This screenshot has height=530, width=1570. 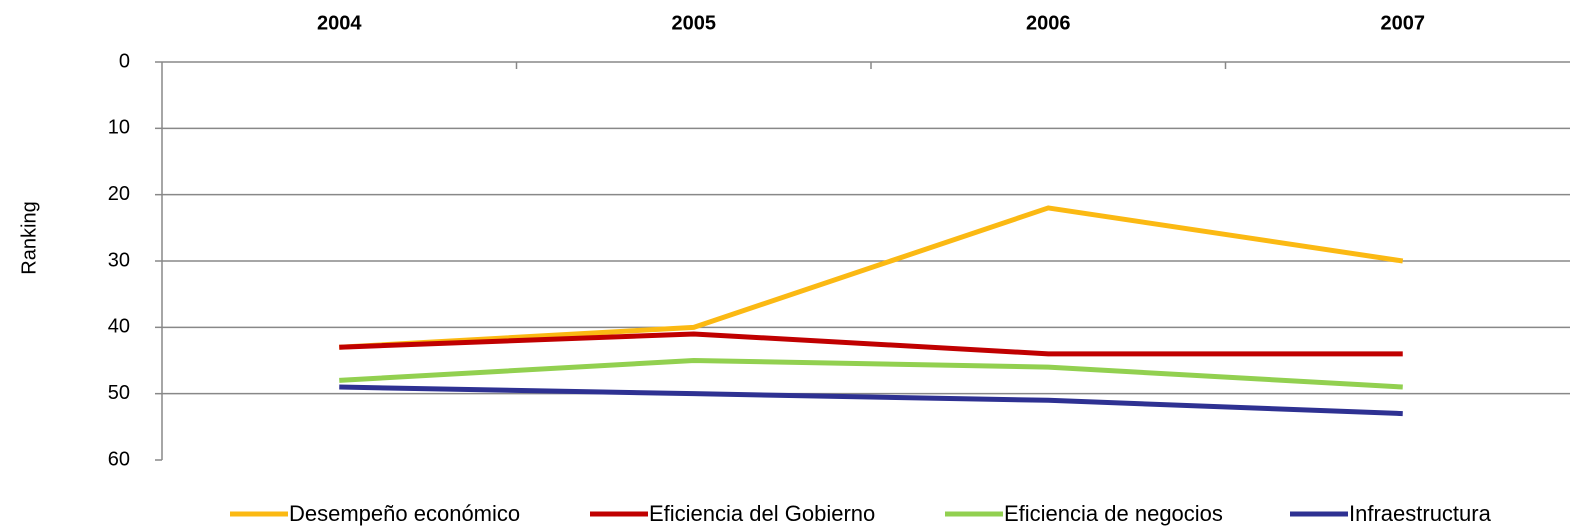 What do you see at coordinates (119, 327) in the screenshot?
I see `y-tick-label: 40` at bounding box center [119, 327].